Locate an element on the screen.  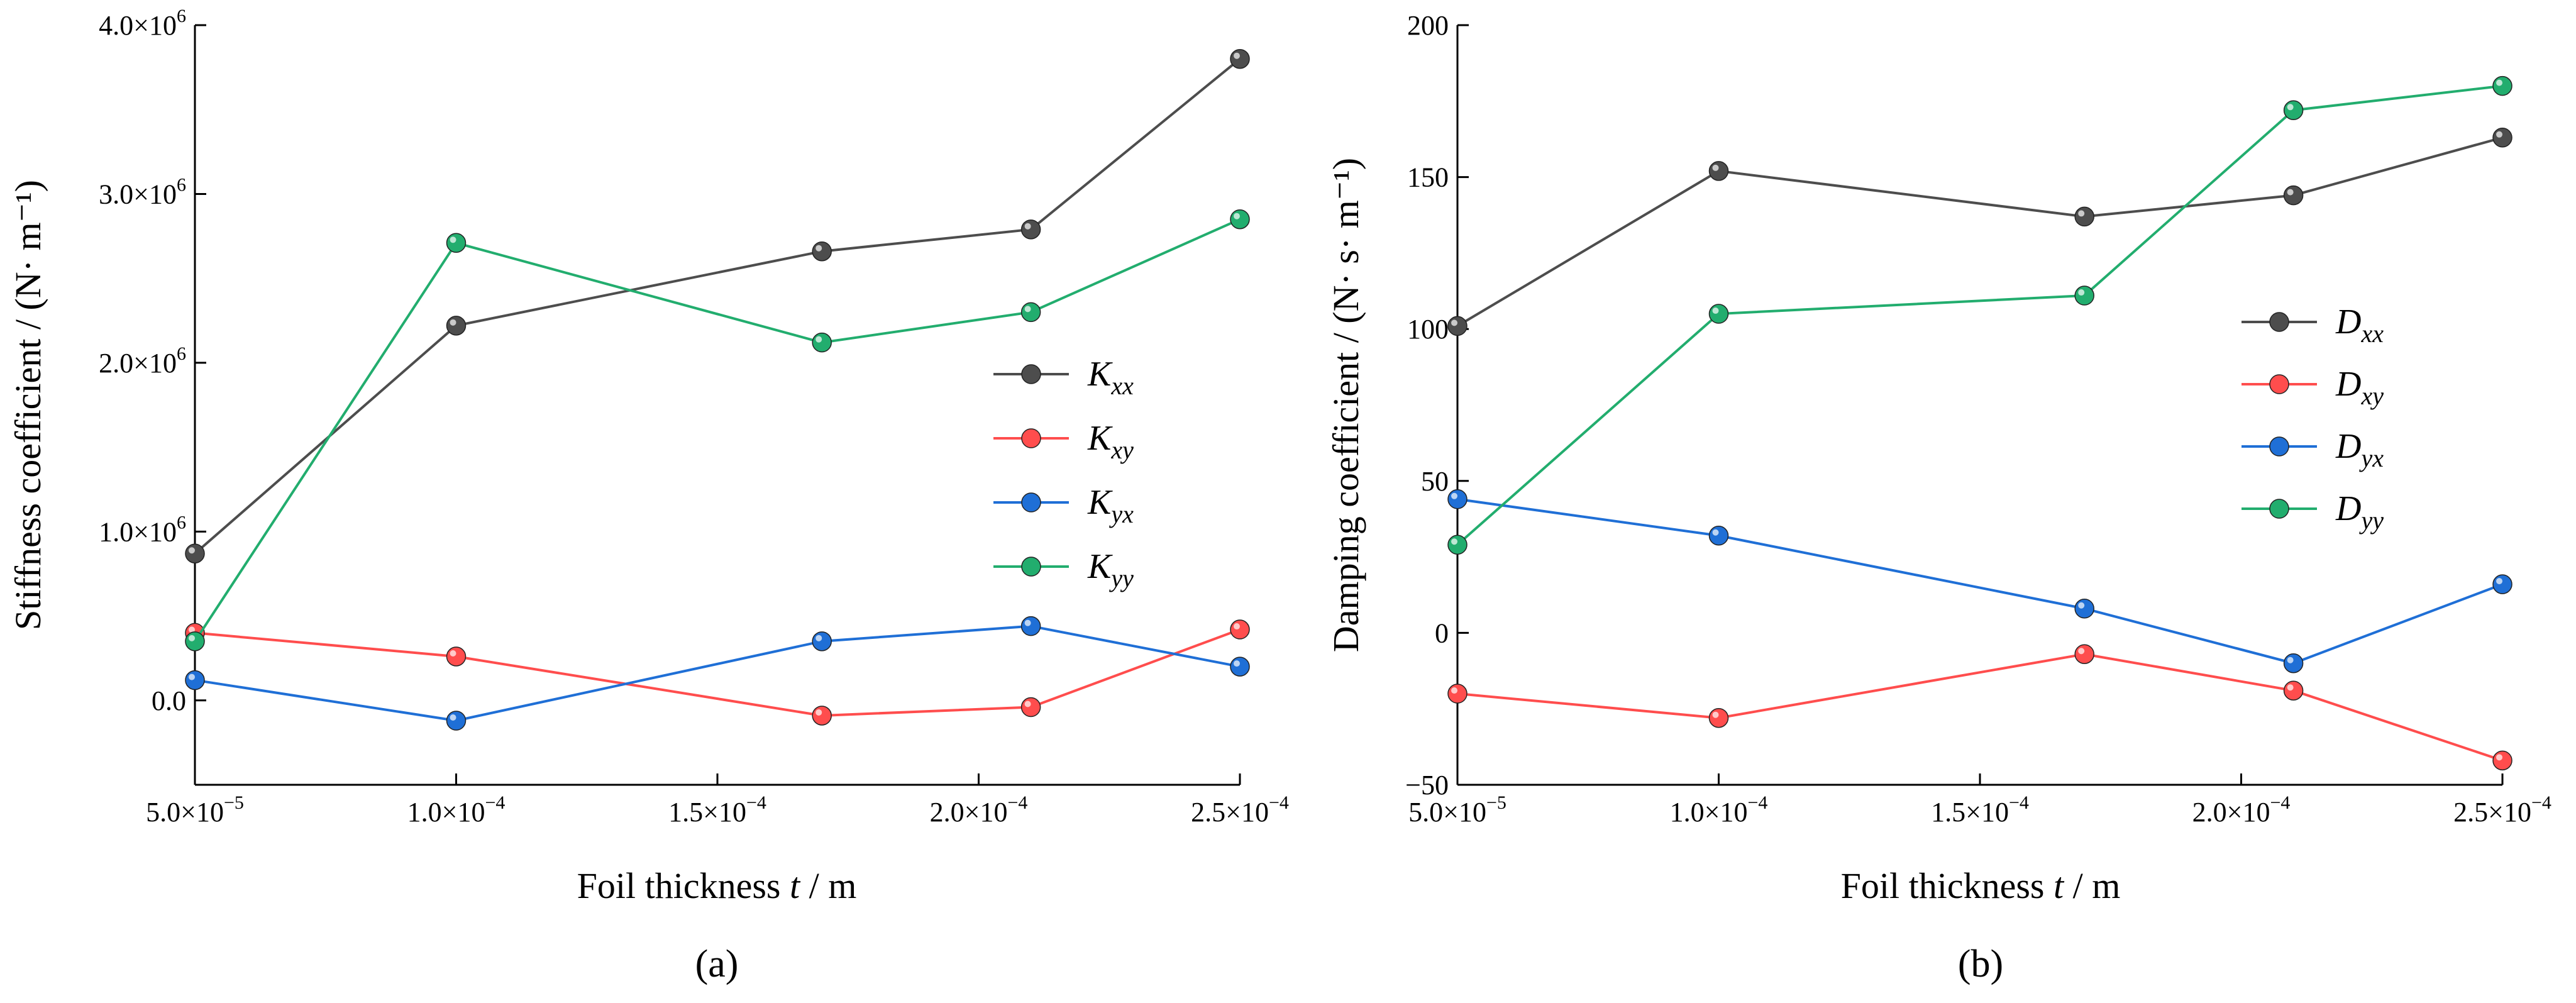
legend-marker-kxx is located at coordinates (1031, 374).